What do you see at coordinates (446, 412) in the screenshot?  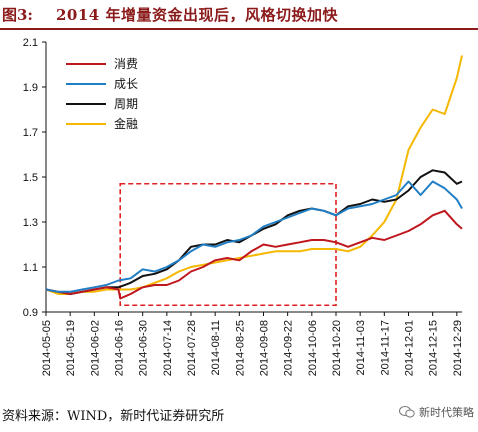 I see `watermark-text: 新时代策略` at bounding box center [446, 412].